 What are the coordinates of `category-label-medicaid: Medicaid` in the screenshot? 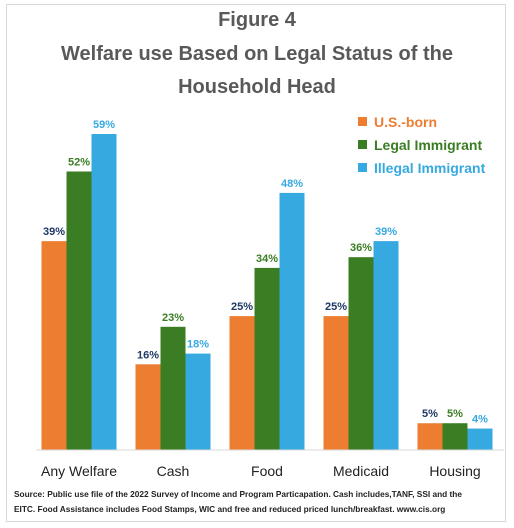 It's located at (361, 471).